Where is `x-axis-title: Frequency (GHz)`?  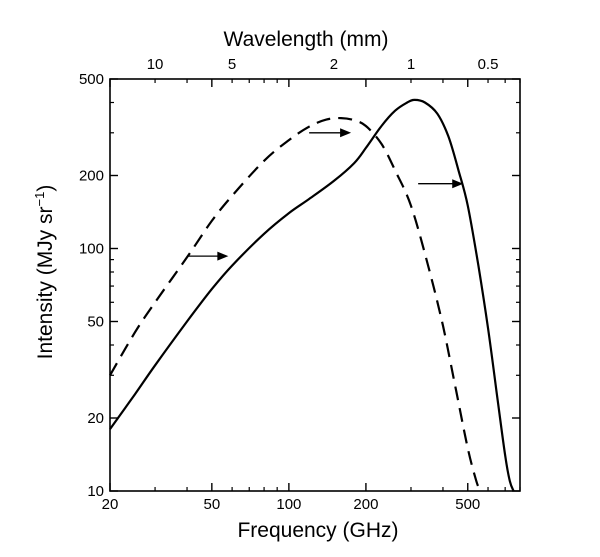
x-axis-title: Frequency (GHz) is located at coordinates (317, 530).